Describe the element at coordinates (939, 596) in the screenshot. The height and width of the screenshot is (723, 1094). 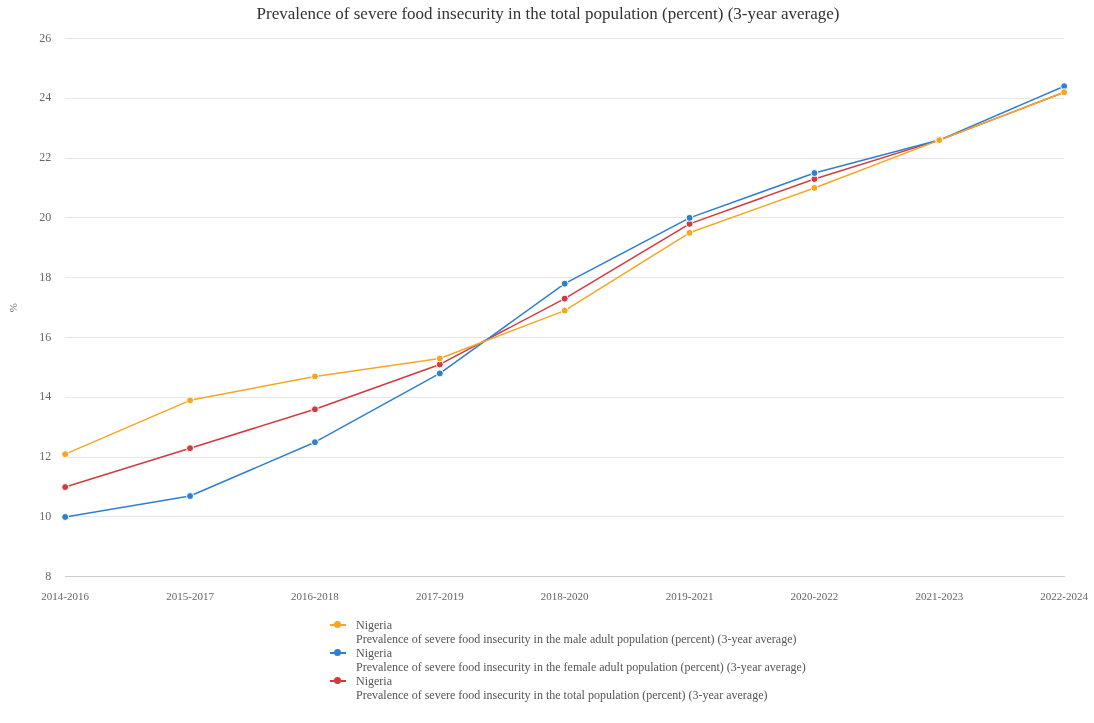
I see `x-tick-label: 2021-2023` at that location.